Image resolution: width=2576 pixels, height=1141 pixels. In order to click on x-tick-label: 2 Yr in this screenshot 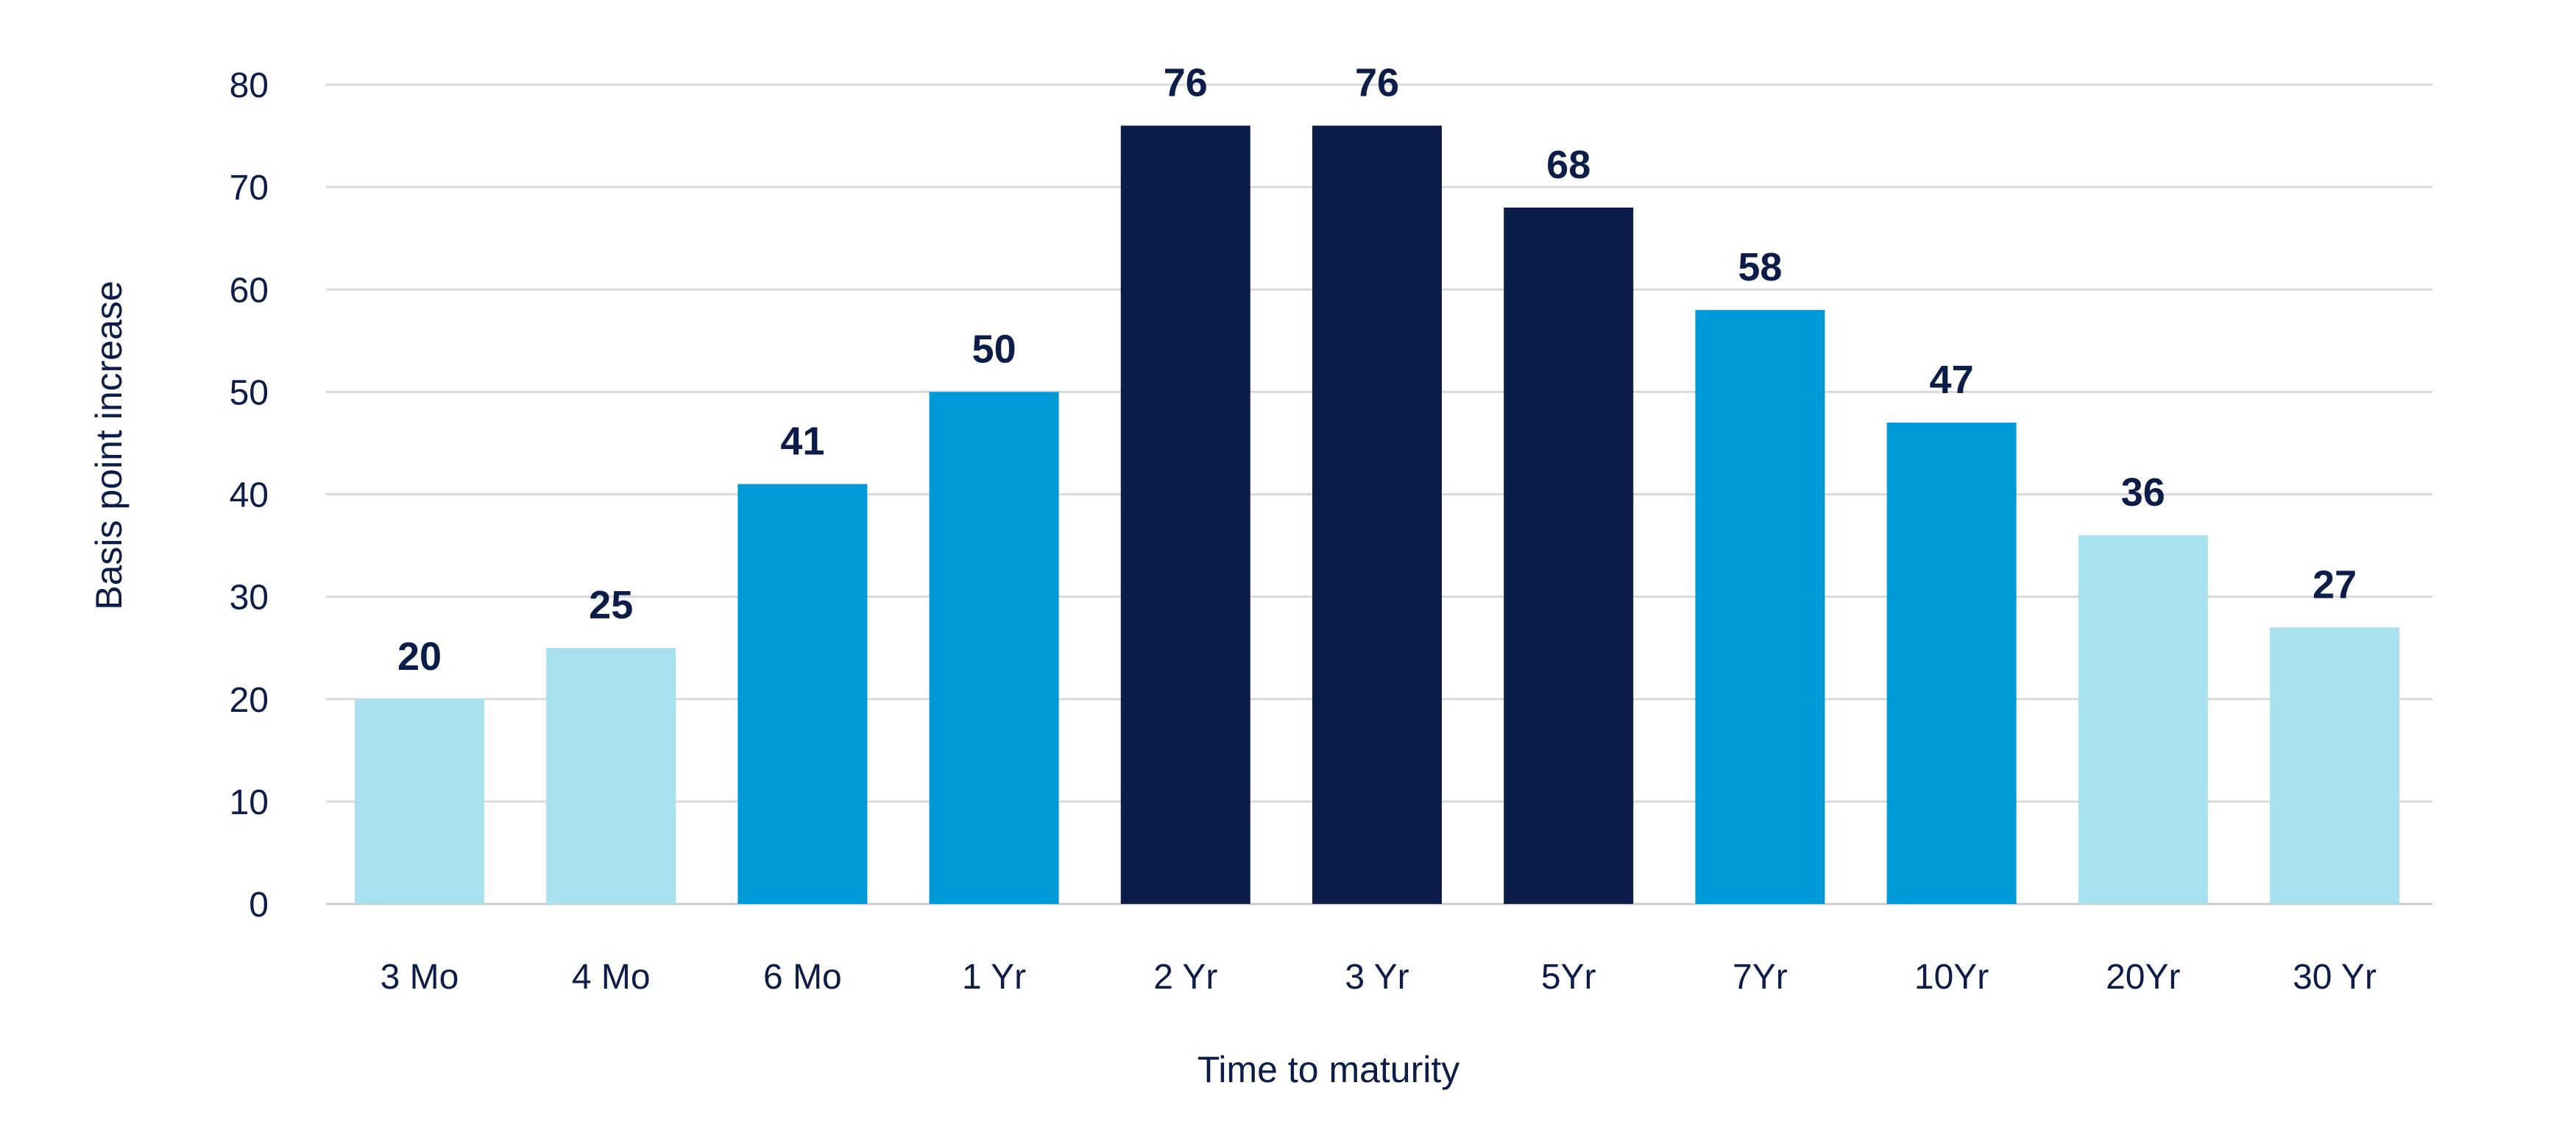, I will do `click(1185, 977)`.